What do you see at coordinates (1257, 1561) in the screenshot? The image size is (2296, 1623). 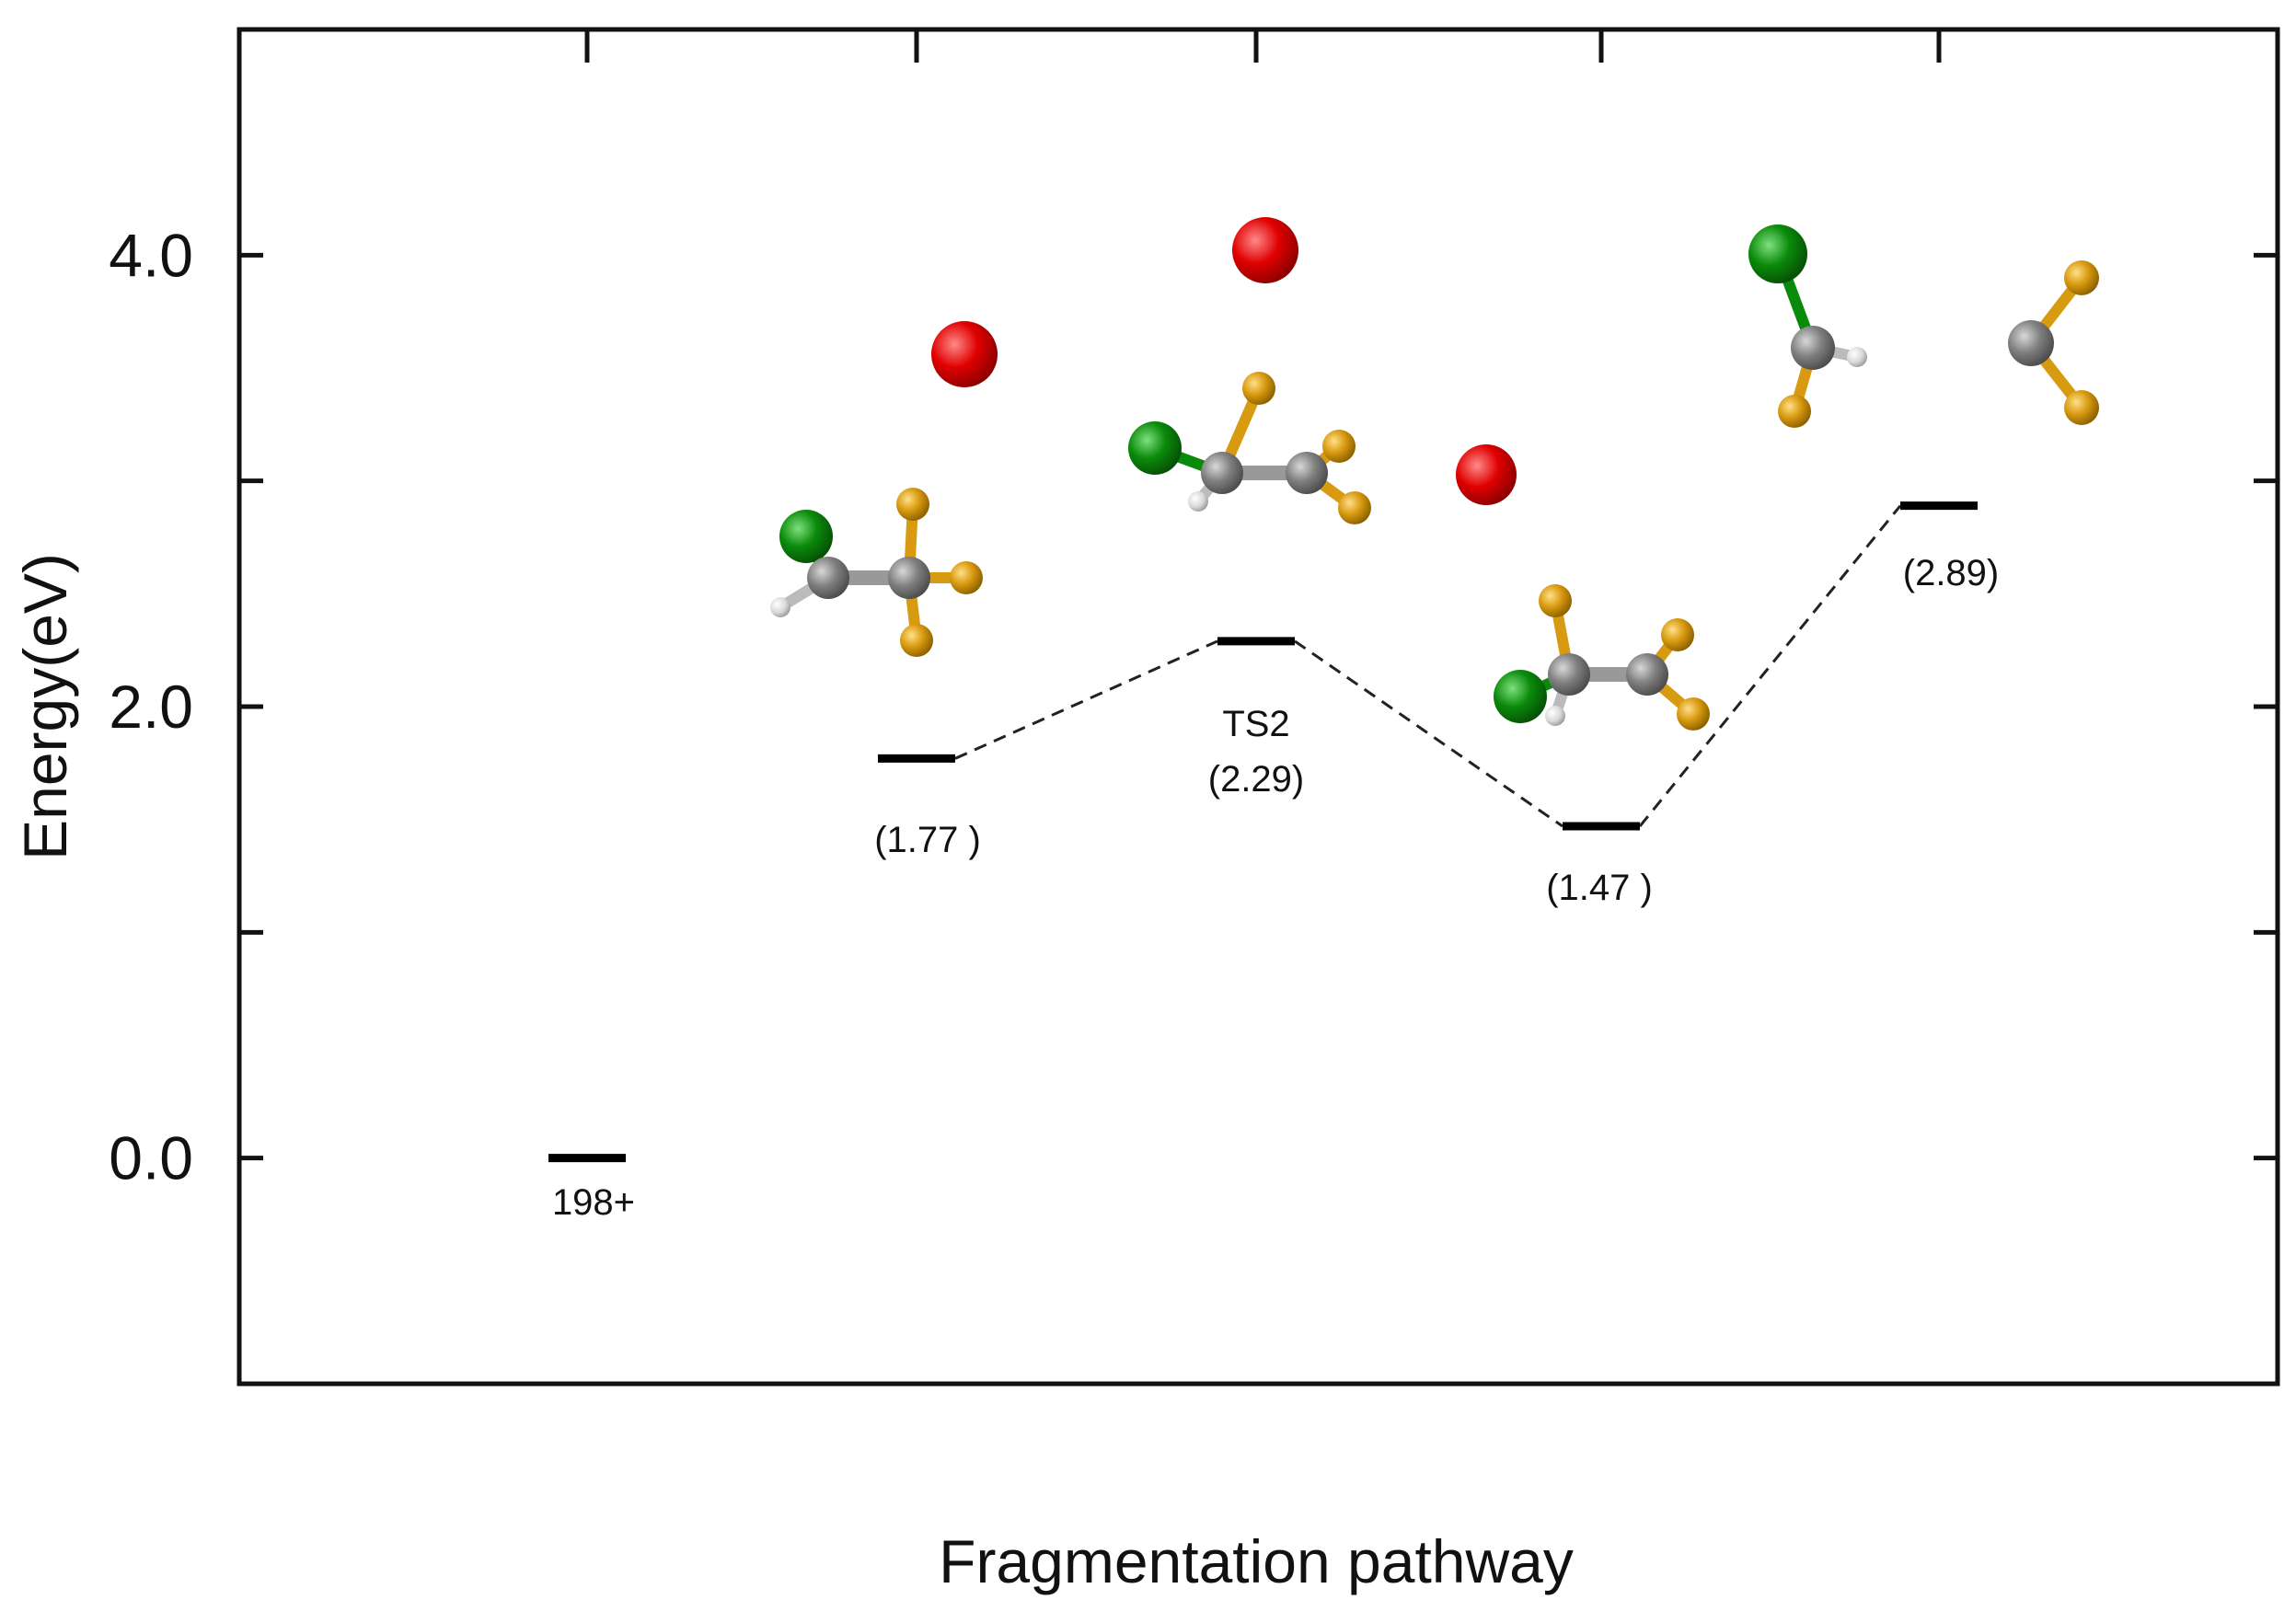 I see `x-axis-title: Fragmentation pathway` at bounding box center [1257, 1561].